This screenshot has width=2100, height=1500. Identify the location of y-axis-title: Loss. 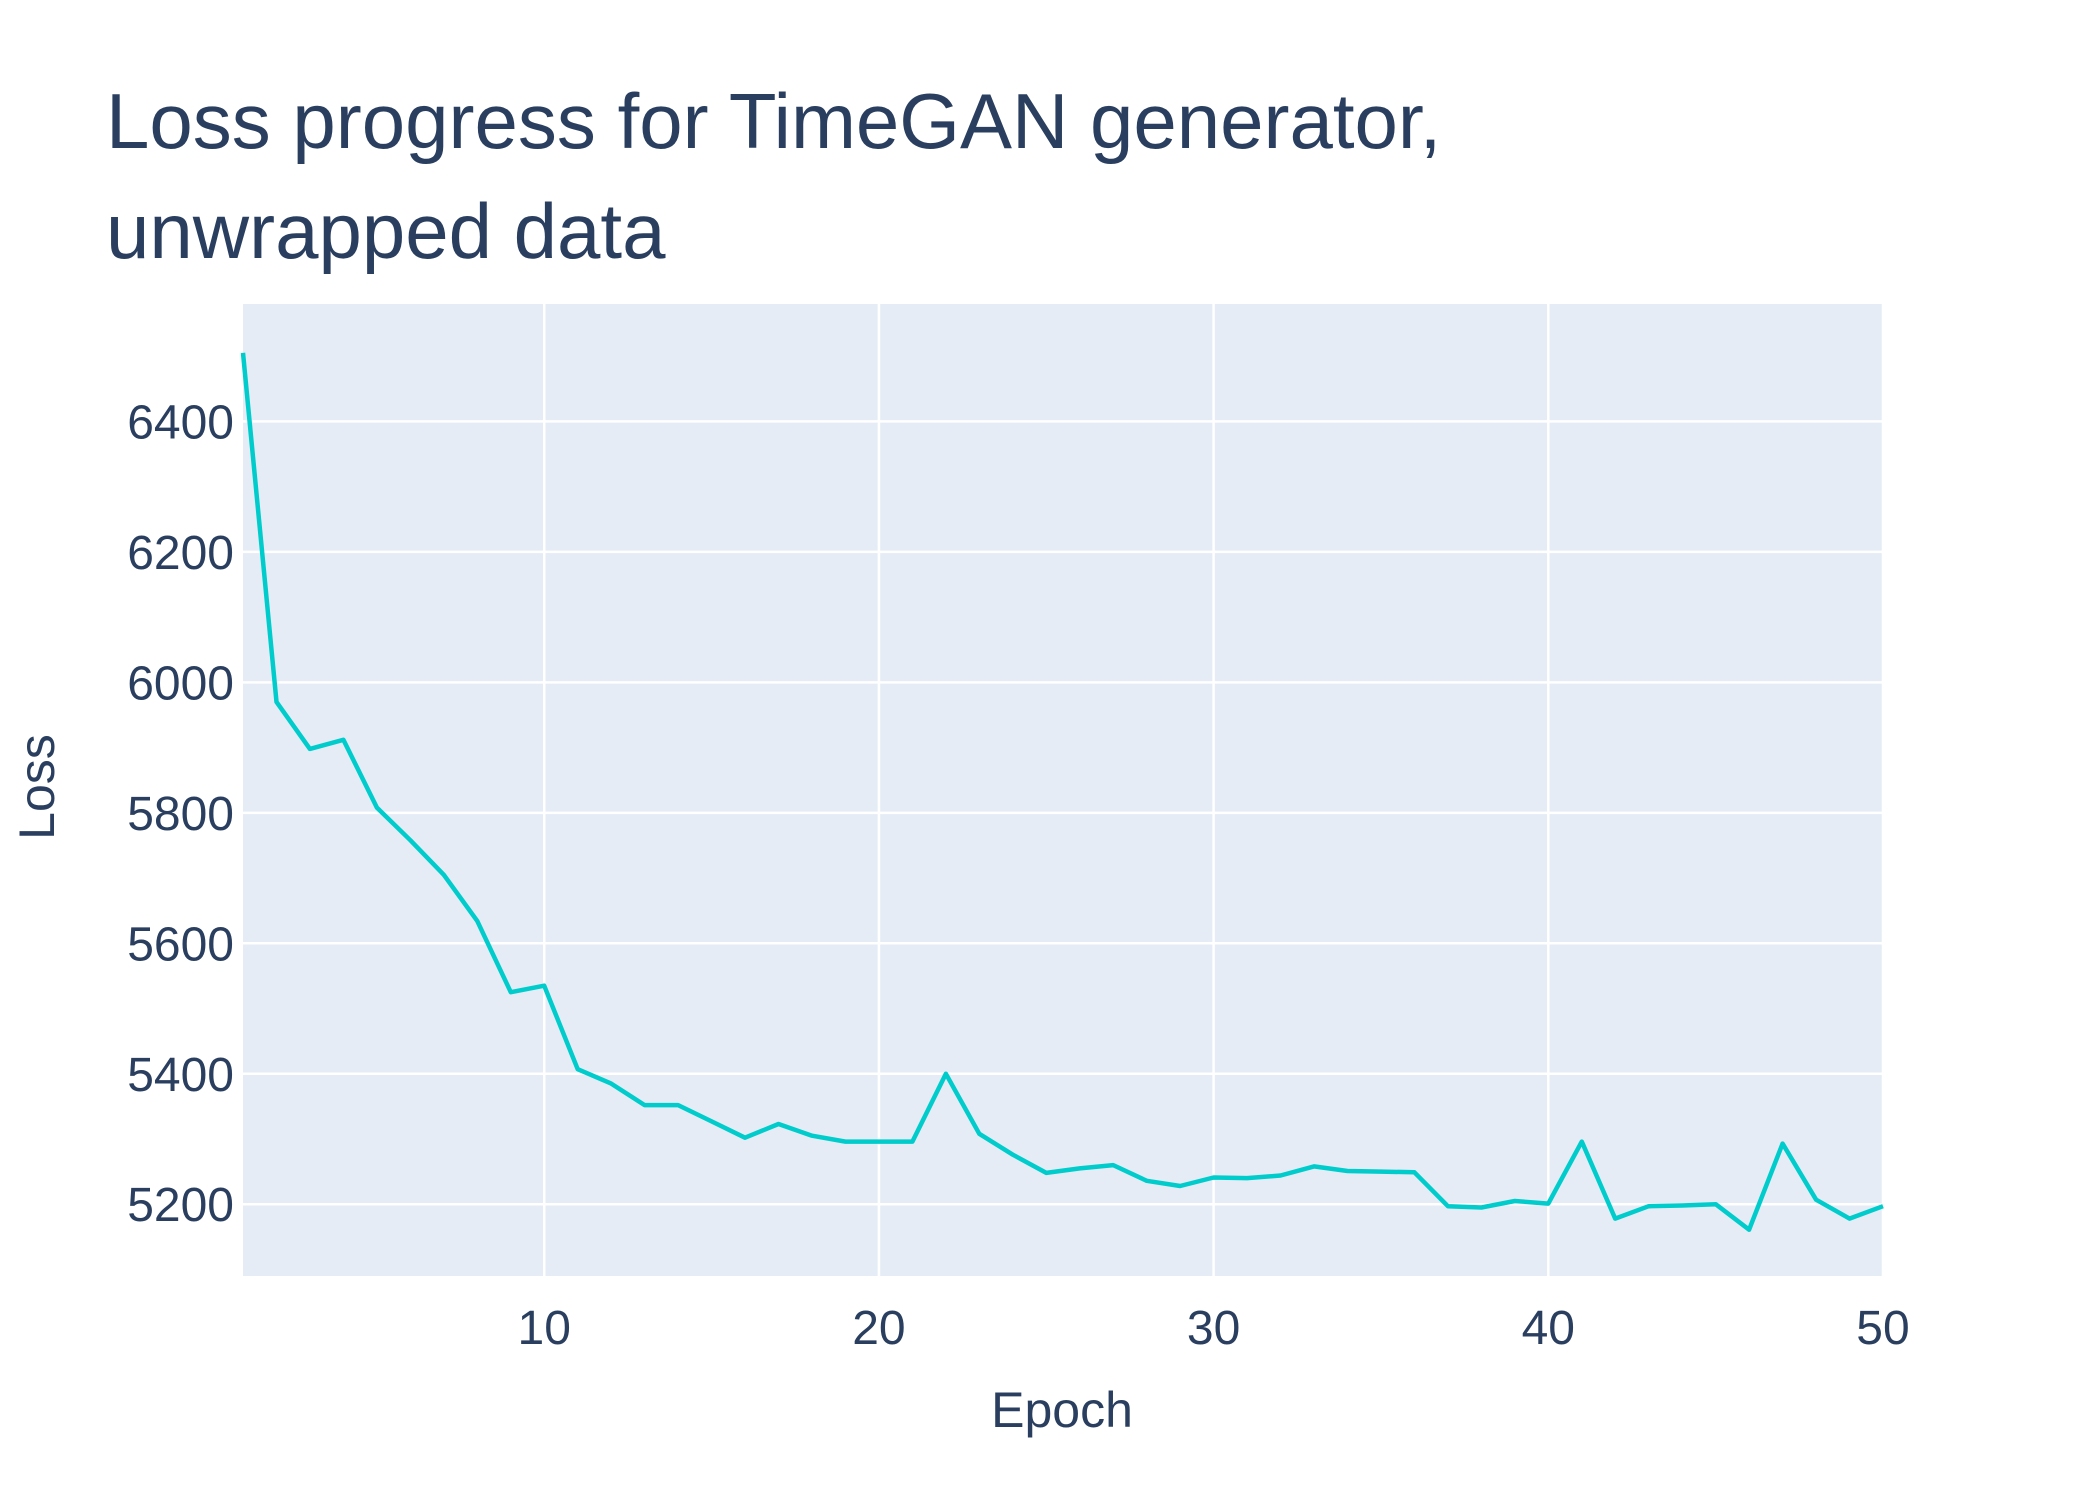
(37, 787).